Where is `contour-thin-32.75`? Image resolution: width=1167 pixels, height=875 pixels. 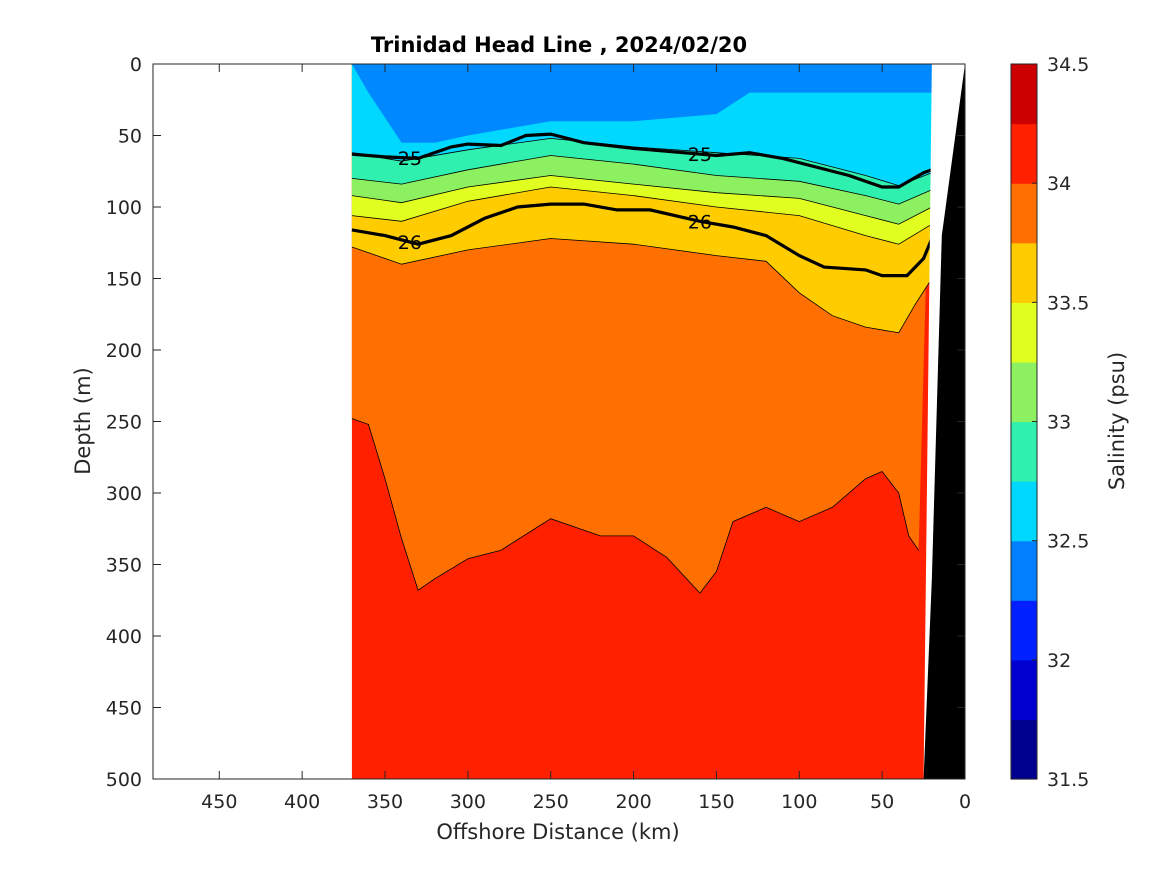
contour-thin-32.75 is located at coordinates (642, 162).